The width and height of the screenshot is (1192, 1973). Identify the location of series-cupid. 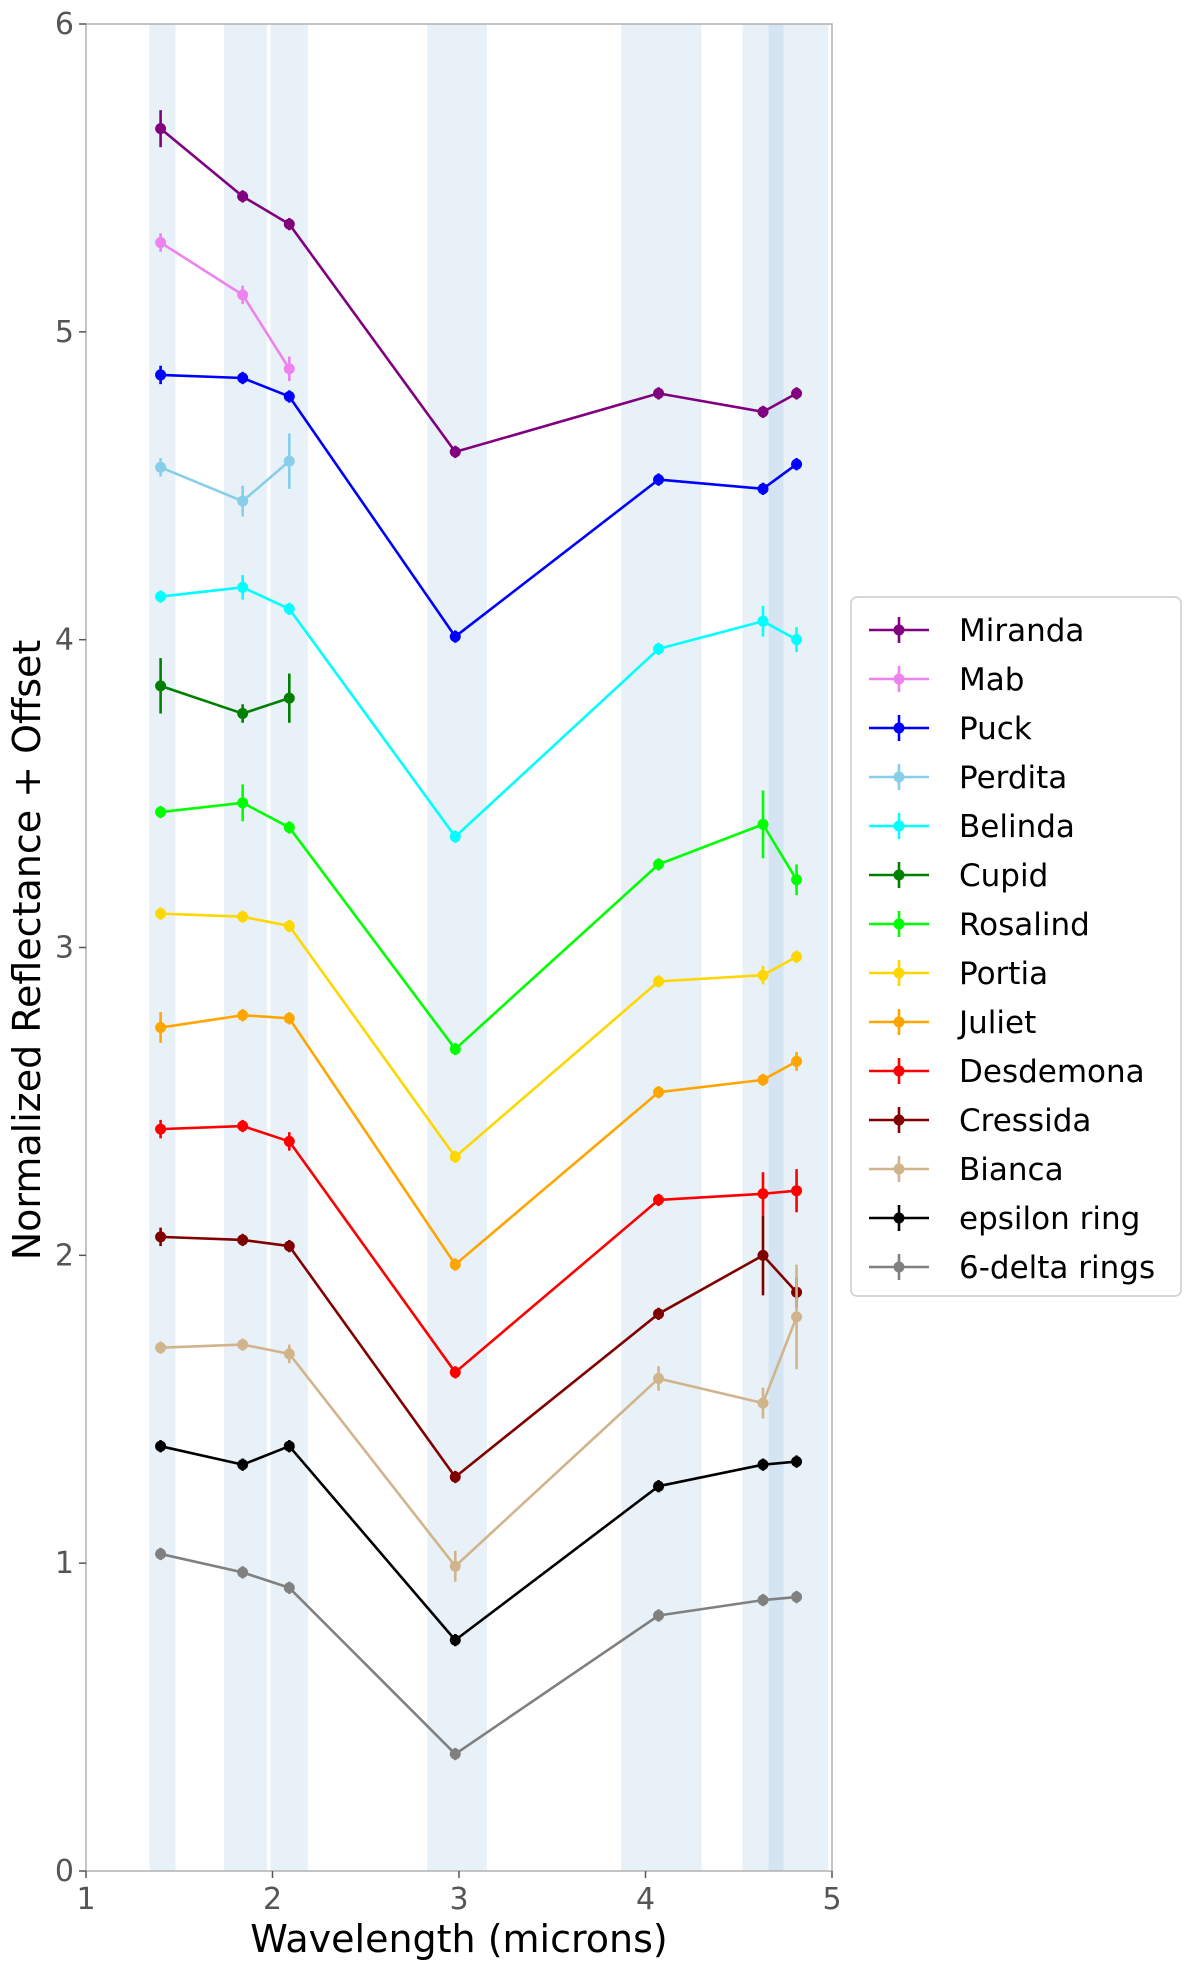
(225, 690).